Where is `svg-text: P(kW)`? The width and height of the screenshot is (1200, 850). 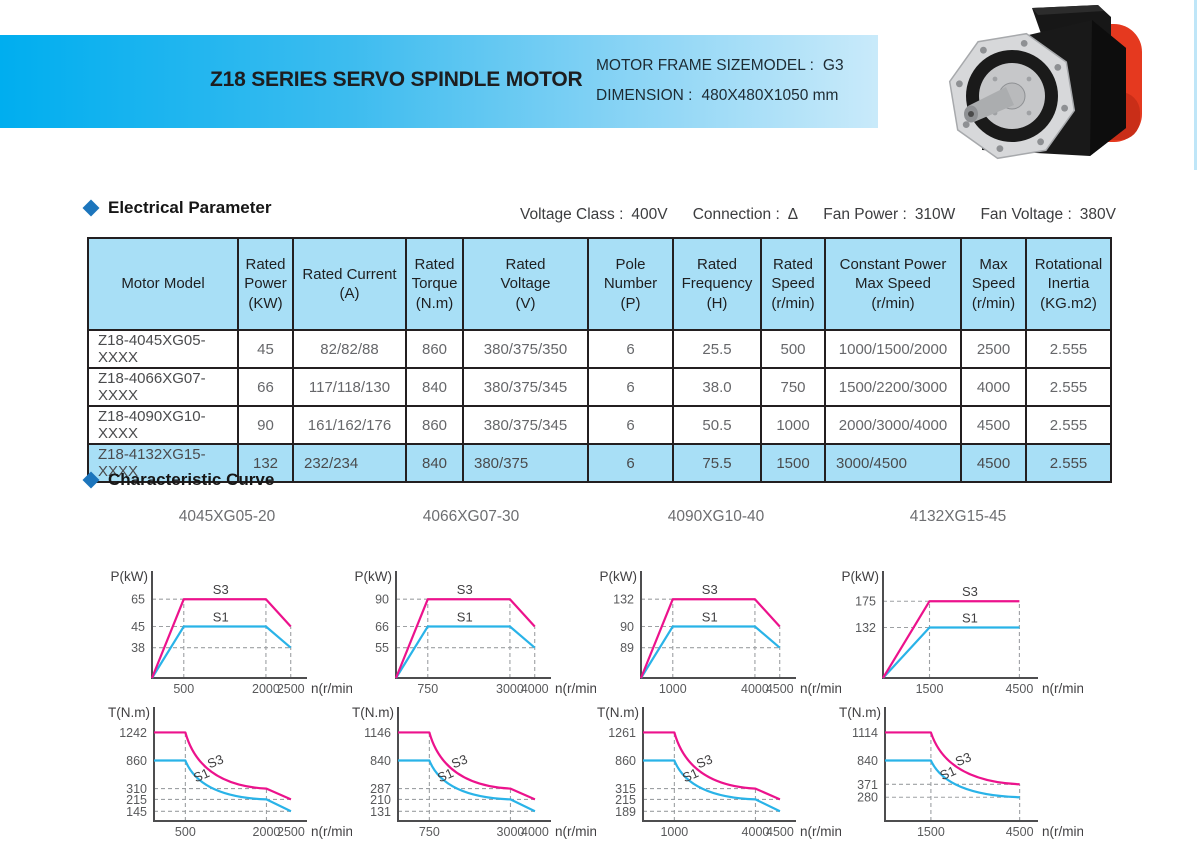
svg-text: P(kW) is located at coordinates (619, 576).